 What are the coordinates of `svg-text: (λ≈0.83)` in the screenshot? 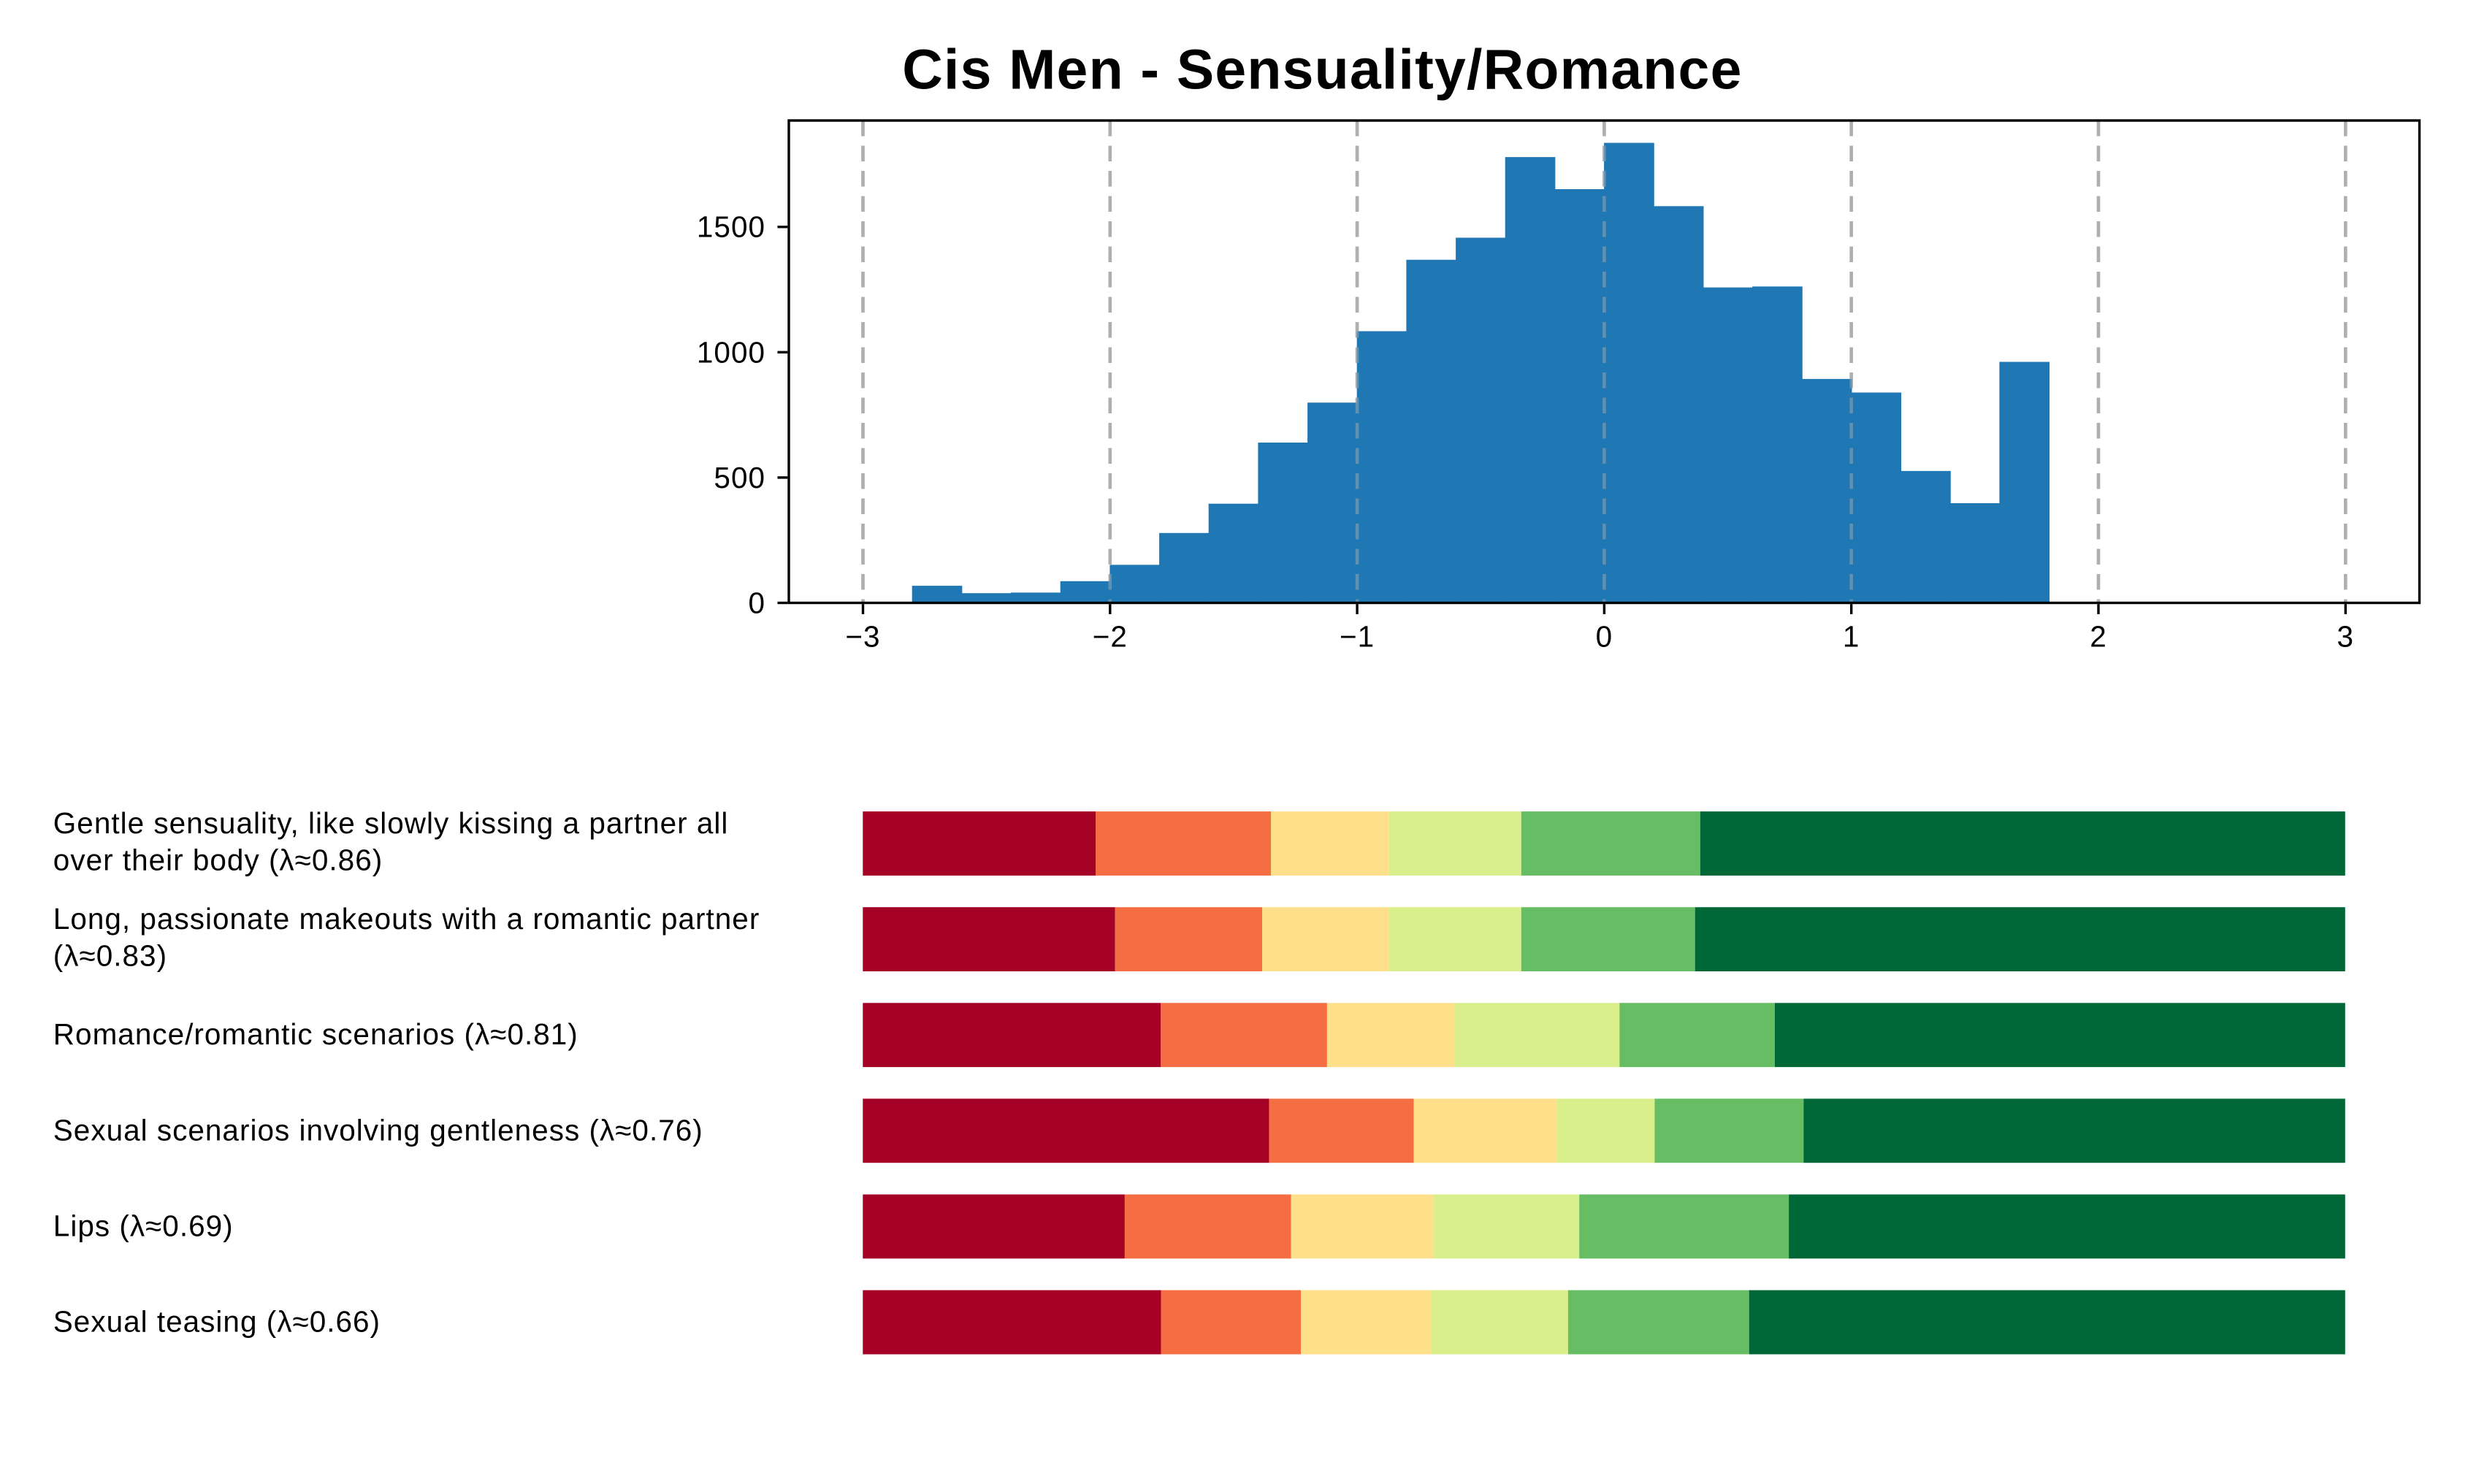 It's located at (110, 955).